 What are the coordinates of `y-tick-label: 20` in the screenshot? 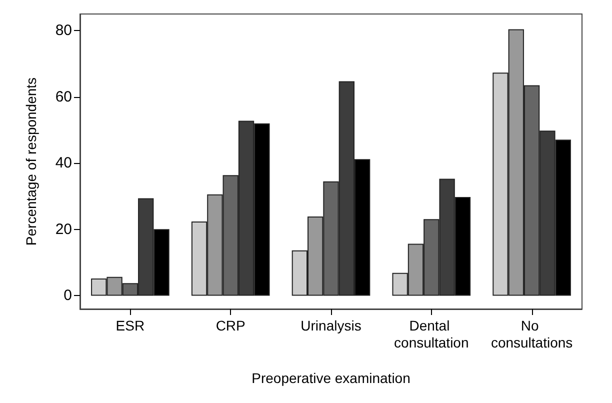 It's located at (63, 229).